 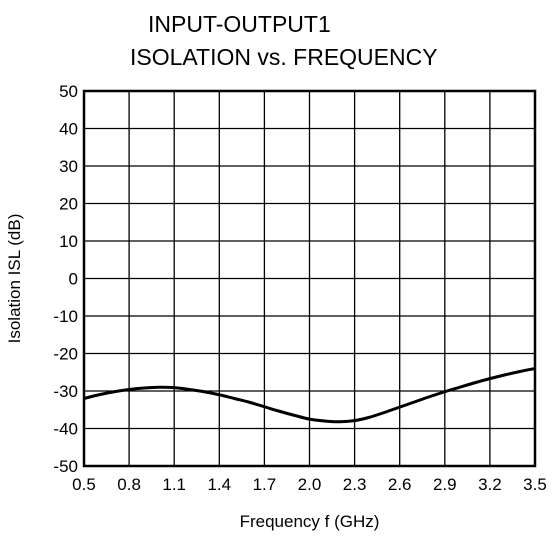 What do you see at coordinates (68, 129) in the screenshot?
I see `y-tick-label: 40` at bounding box center [68, 129].